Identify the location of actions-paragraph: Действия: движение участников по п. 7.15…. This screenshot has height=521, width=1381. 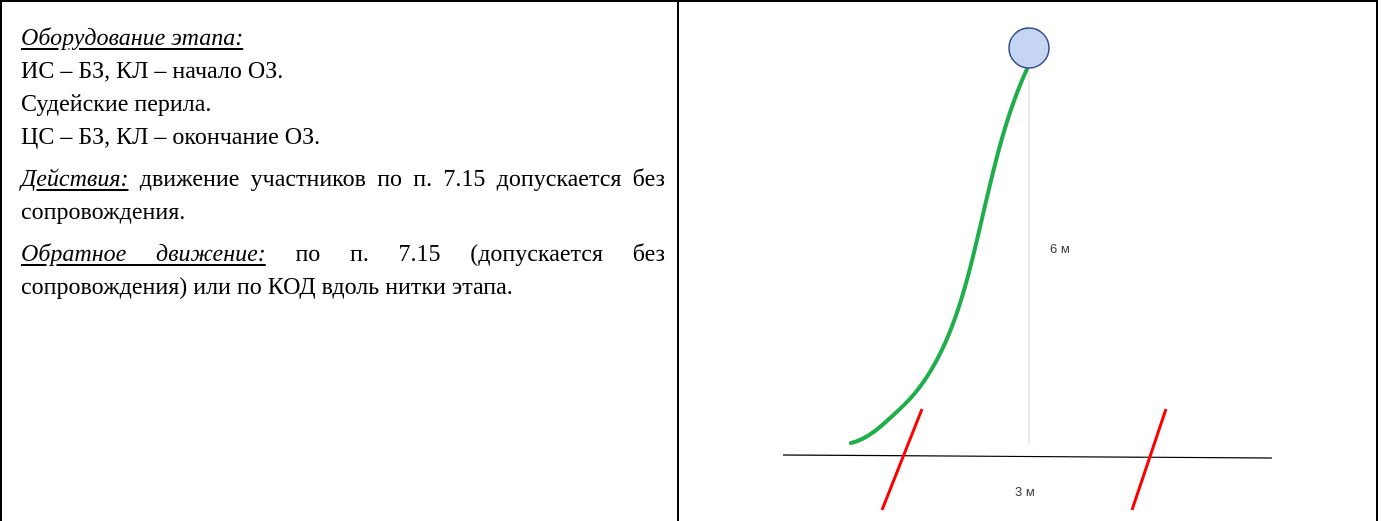
(343, 196).